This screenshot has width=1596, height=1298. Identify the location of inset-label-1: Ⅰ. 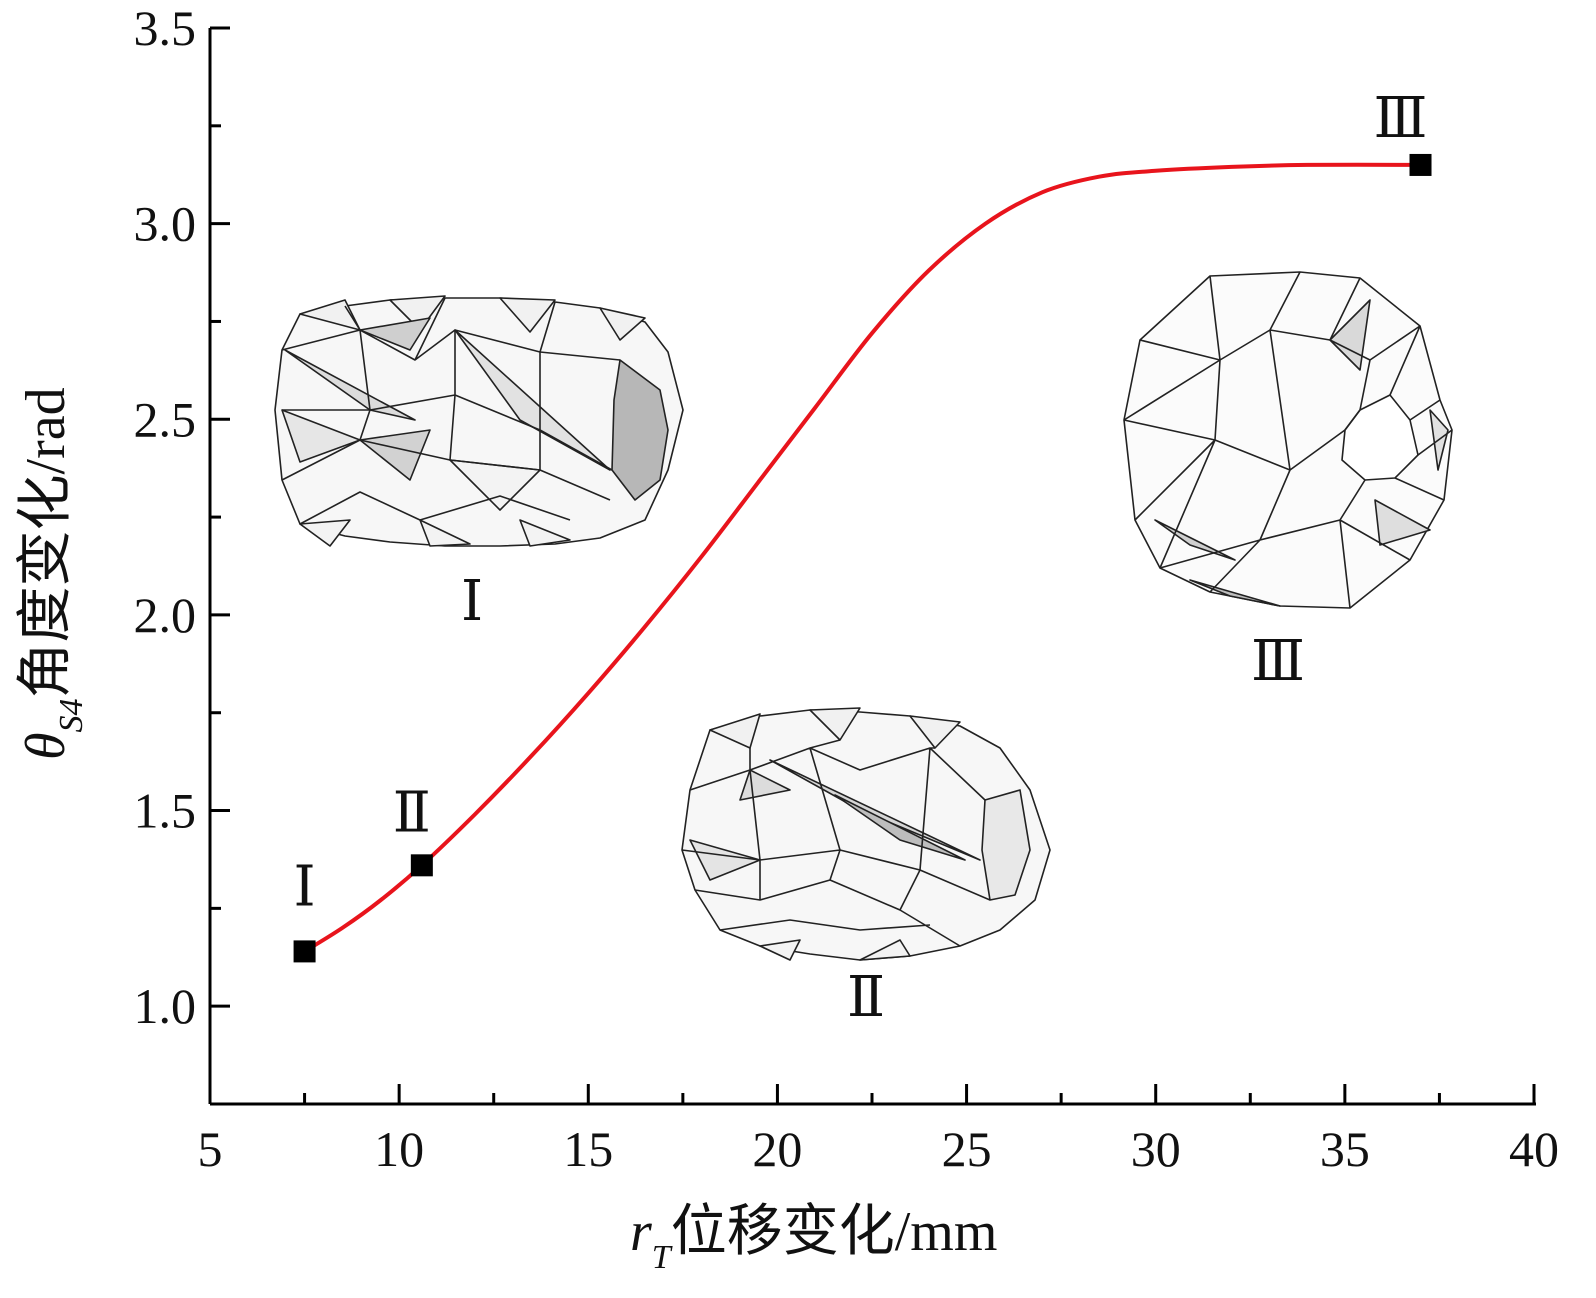
(472, 602).